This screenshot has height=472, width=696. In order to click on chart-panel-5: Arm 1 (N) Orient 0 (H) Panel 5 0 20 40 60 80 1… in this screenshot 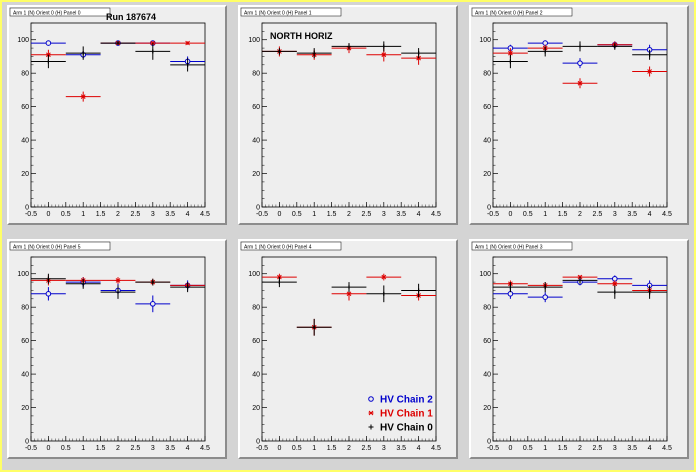, I will do `click(109, 346)`.